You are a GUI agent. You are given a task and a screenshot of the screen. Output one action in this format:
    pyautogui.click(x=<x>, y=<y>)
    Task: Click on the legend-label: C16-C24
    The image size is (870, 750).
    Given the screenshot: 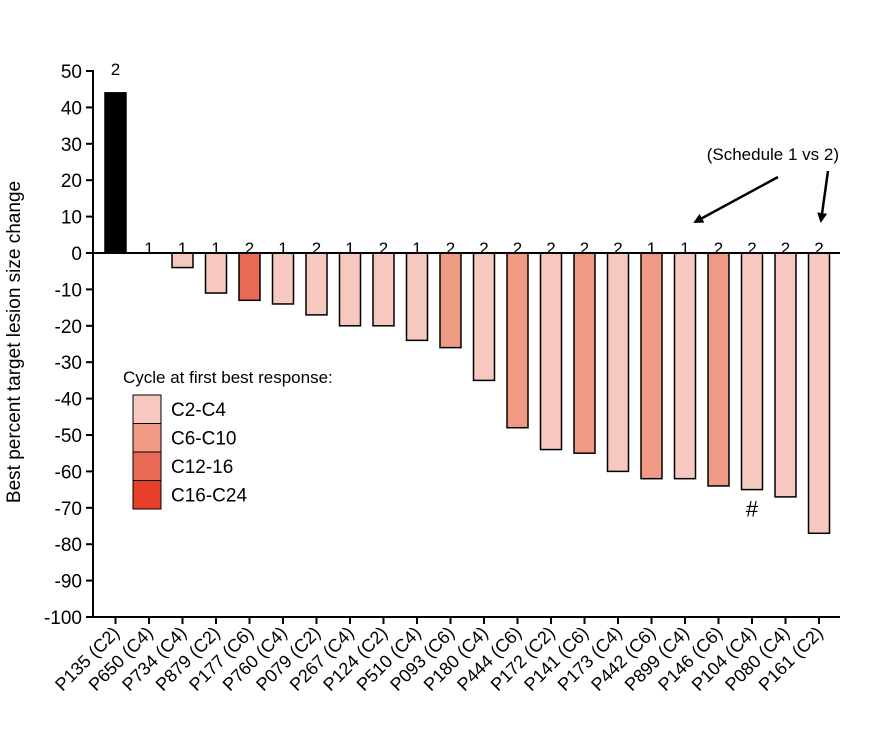 What is the action you would take?
    pyautogui.click(x=209, y=496)
    